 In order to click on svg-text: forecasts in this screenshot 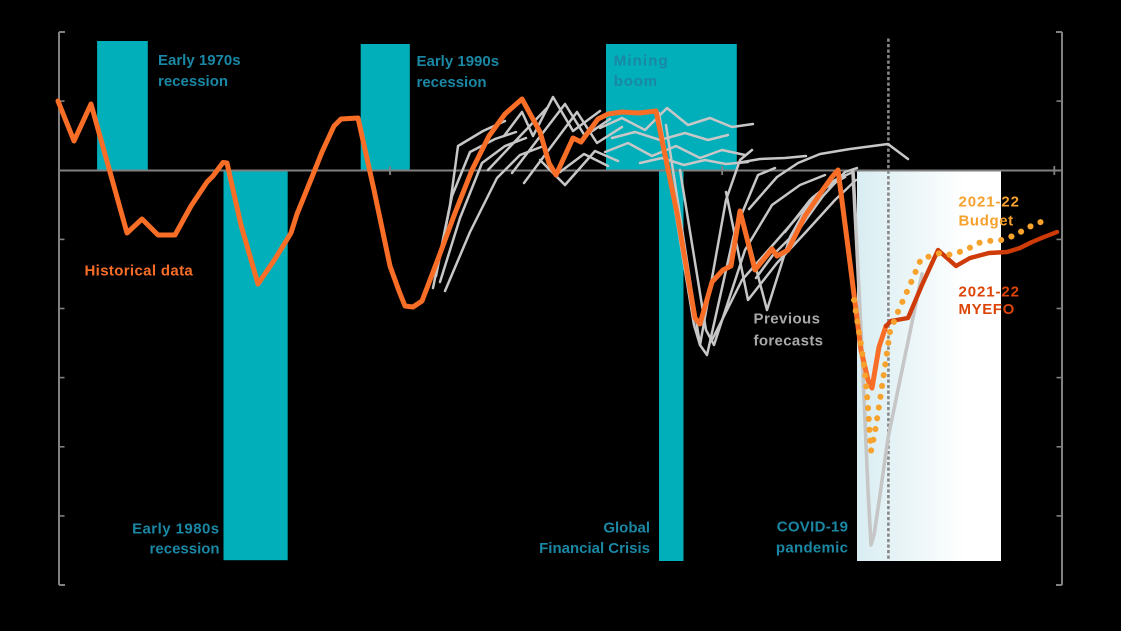, I will do `click(789, 341)`.